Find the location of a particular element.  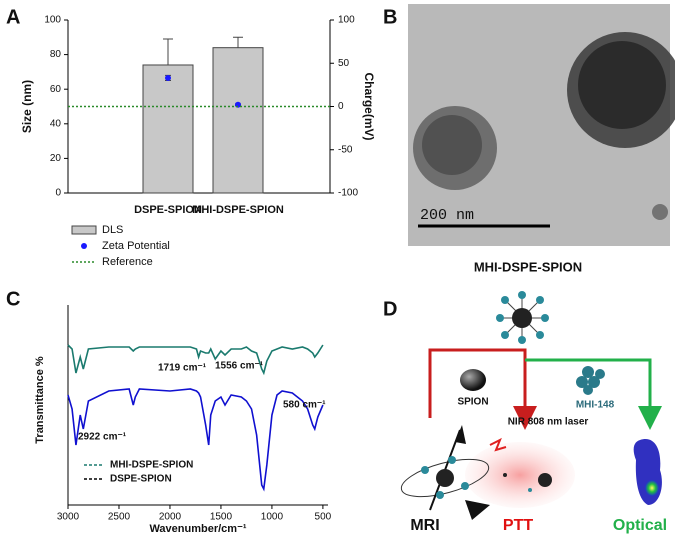

panel-label: D is located at coordinates (390, 309).